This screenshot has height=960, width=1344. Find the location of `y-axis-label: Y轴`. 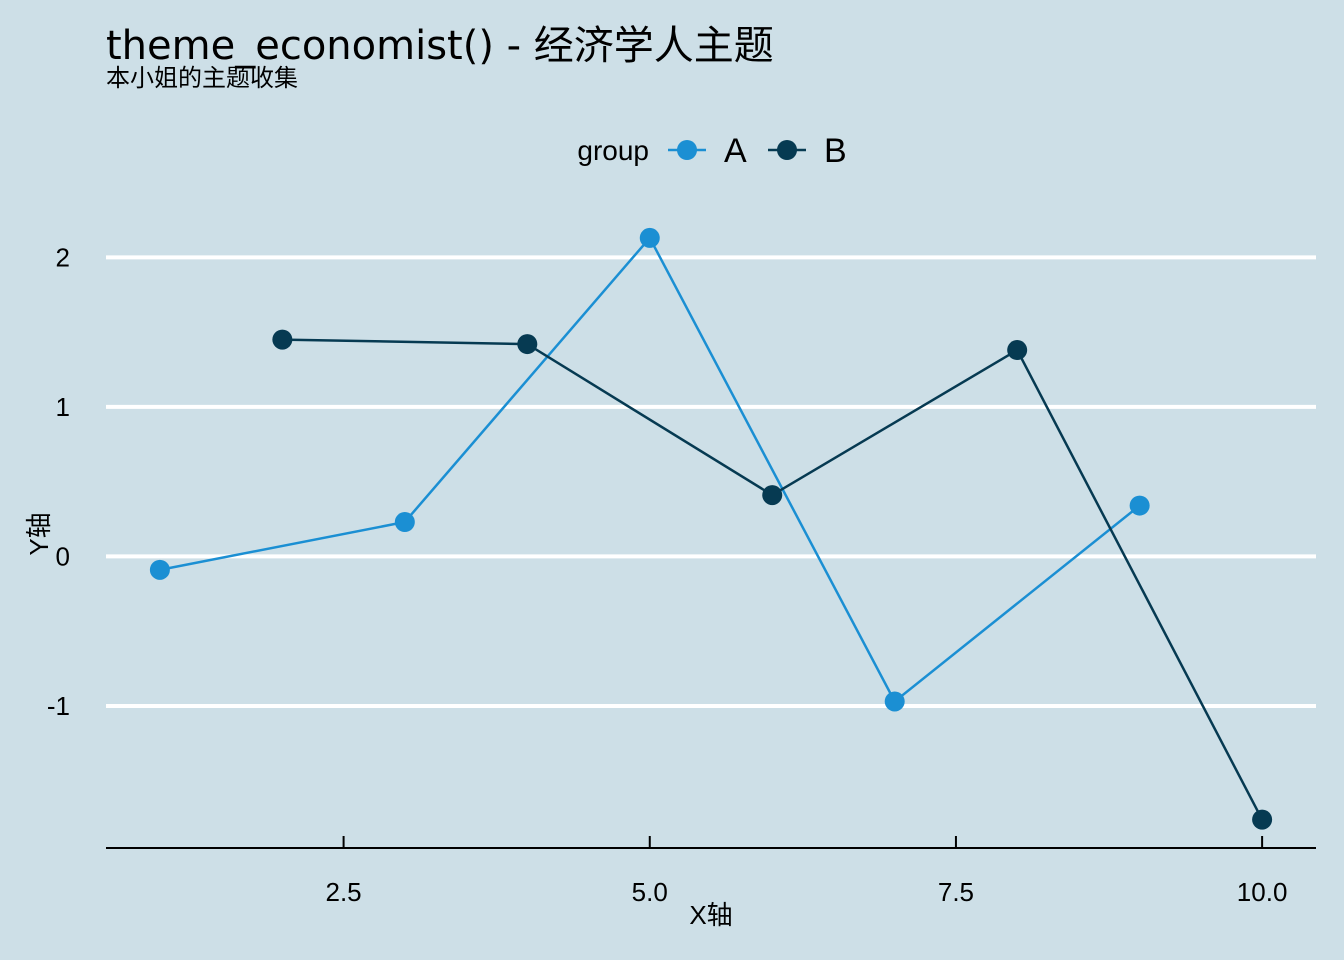

y-axis-label: Y轴 is located at coordinates (39, 533).